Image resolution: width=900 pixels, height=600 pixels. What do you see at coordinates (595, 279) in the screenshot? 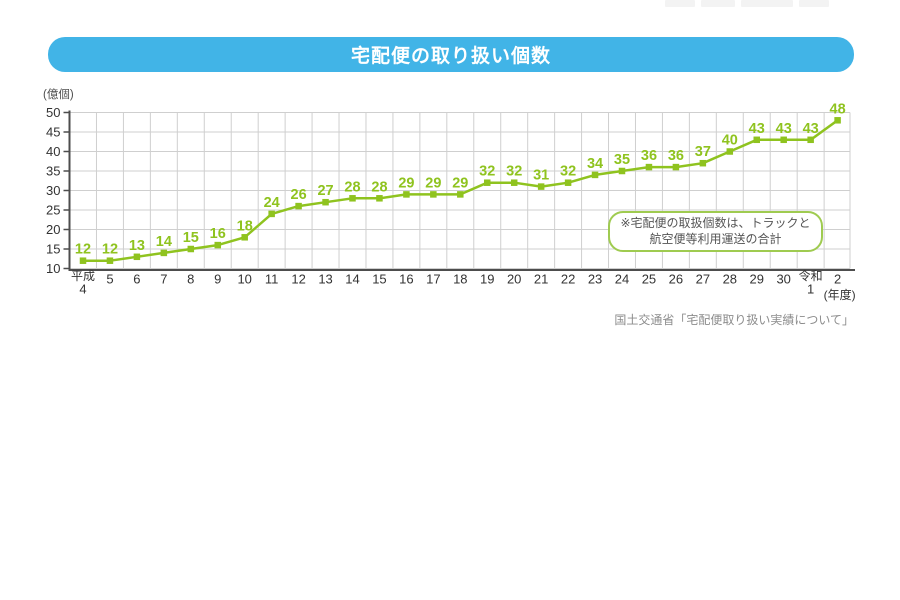
I see `x-tick-label: 23` at bounding box center [595, 279].